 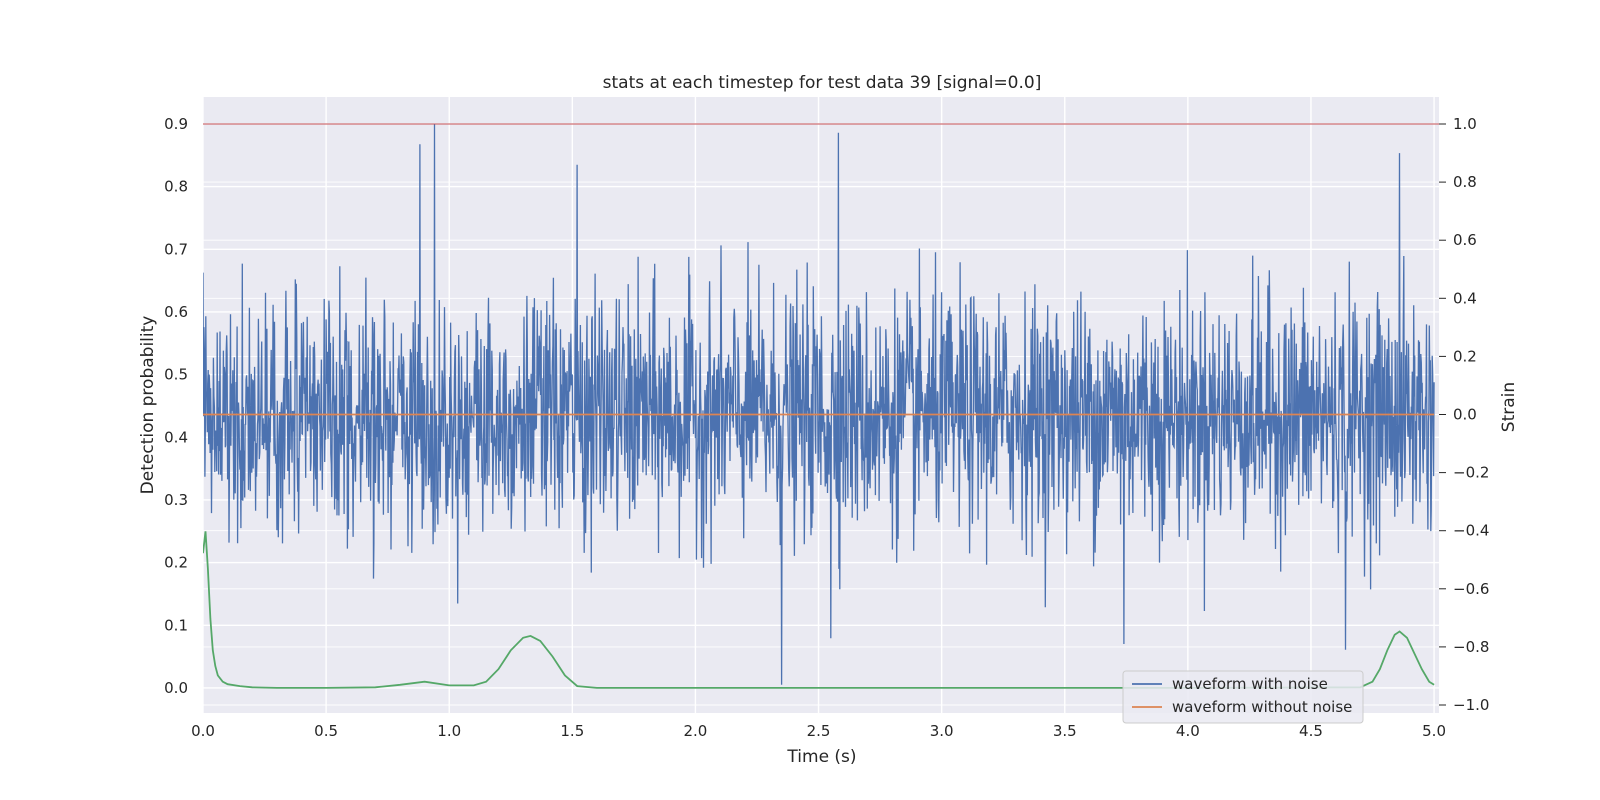 What do you see at coordinates (1465, 298) in the screenshot?
I see `y-right-tick-label: 0.4` at bounding box center [1465, 298].